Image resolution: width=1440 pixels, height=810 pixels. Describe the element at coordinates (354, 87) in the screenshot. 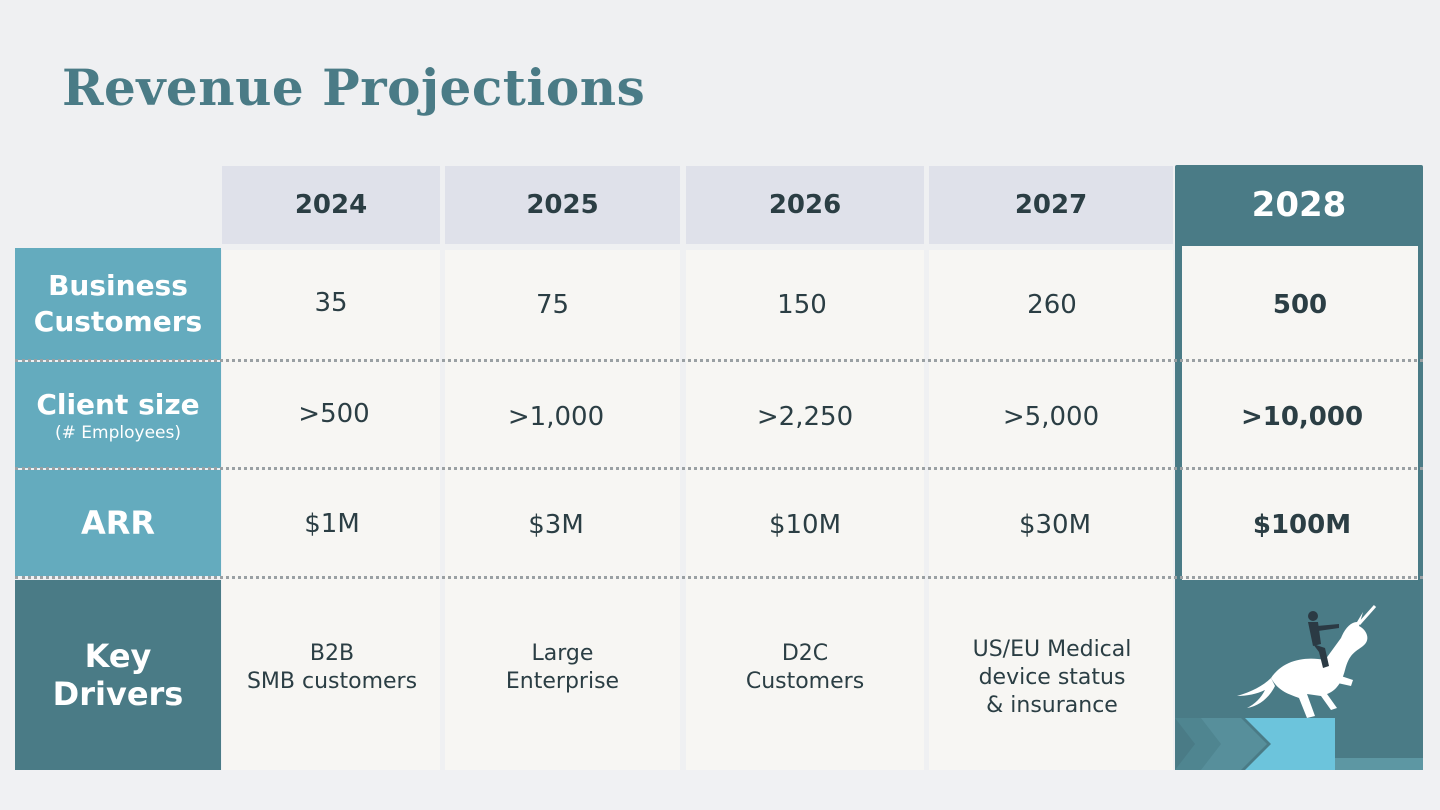

I see `page-title: Revenue Projections` at that location.